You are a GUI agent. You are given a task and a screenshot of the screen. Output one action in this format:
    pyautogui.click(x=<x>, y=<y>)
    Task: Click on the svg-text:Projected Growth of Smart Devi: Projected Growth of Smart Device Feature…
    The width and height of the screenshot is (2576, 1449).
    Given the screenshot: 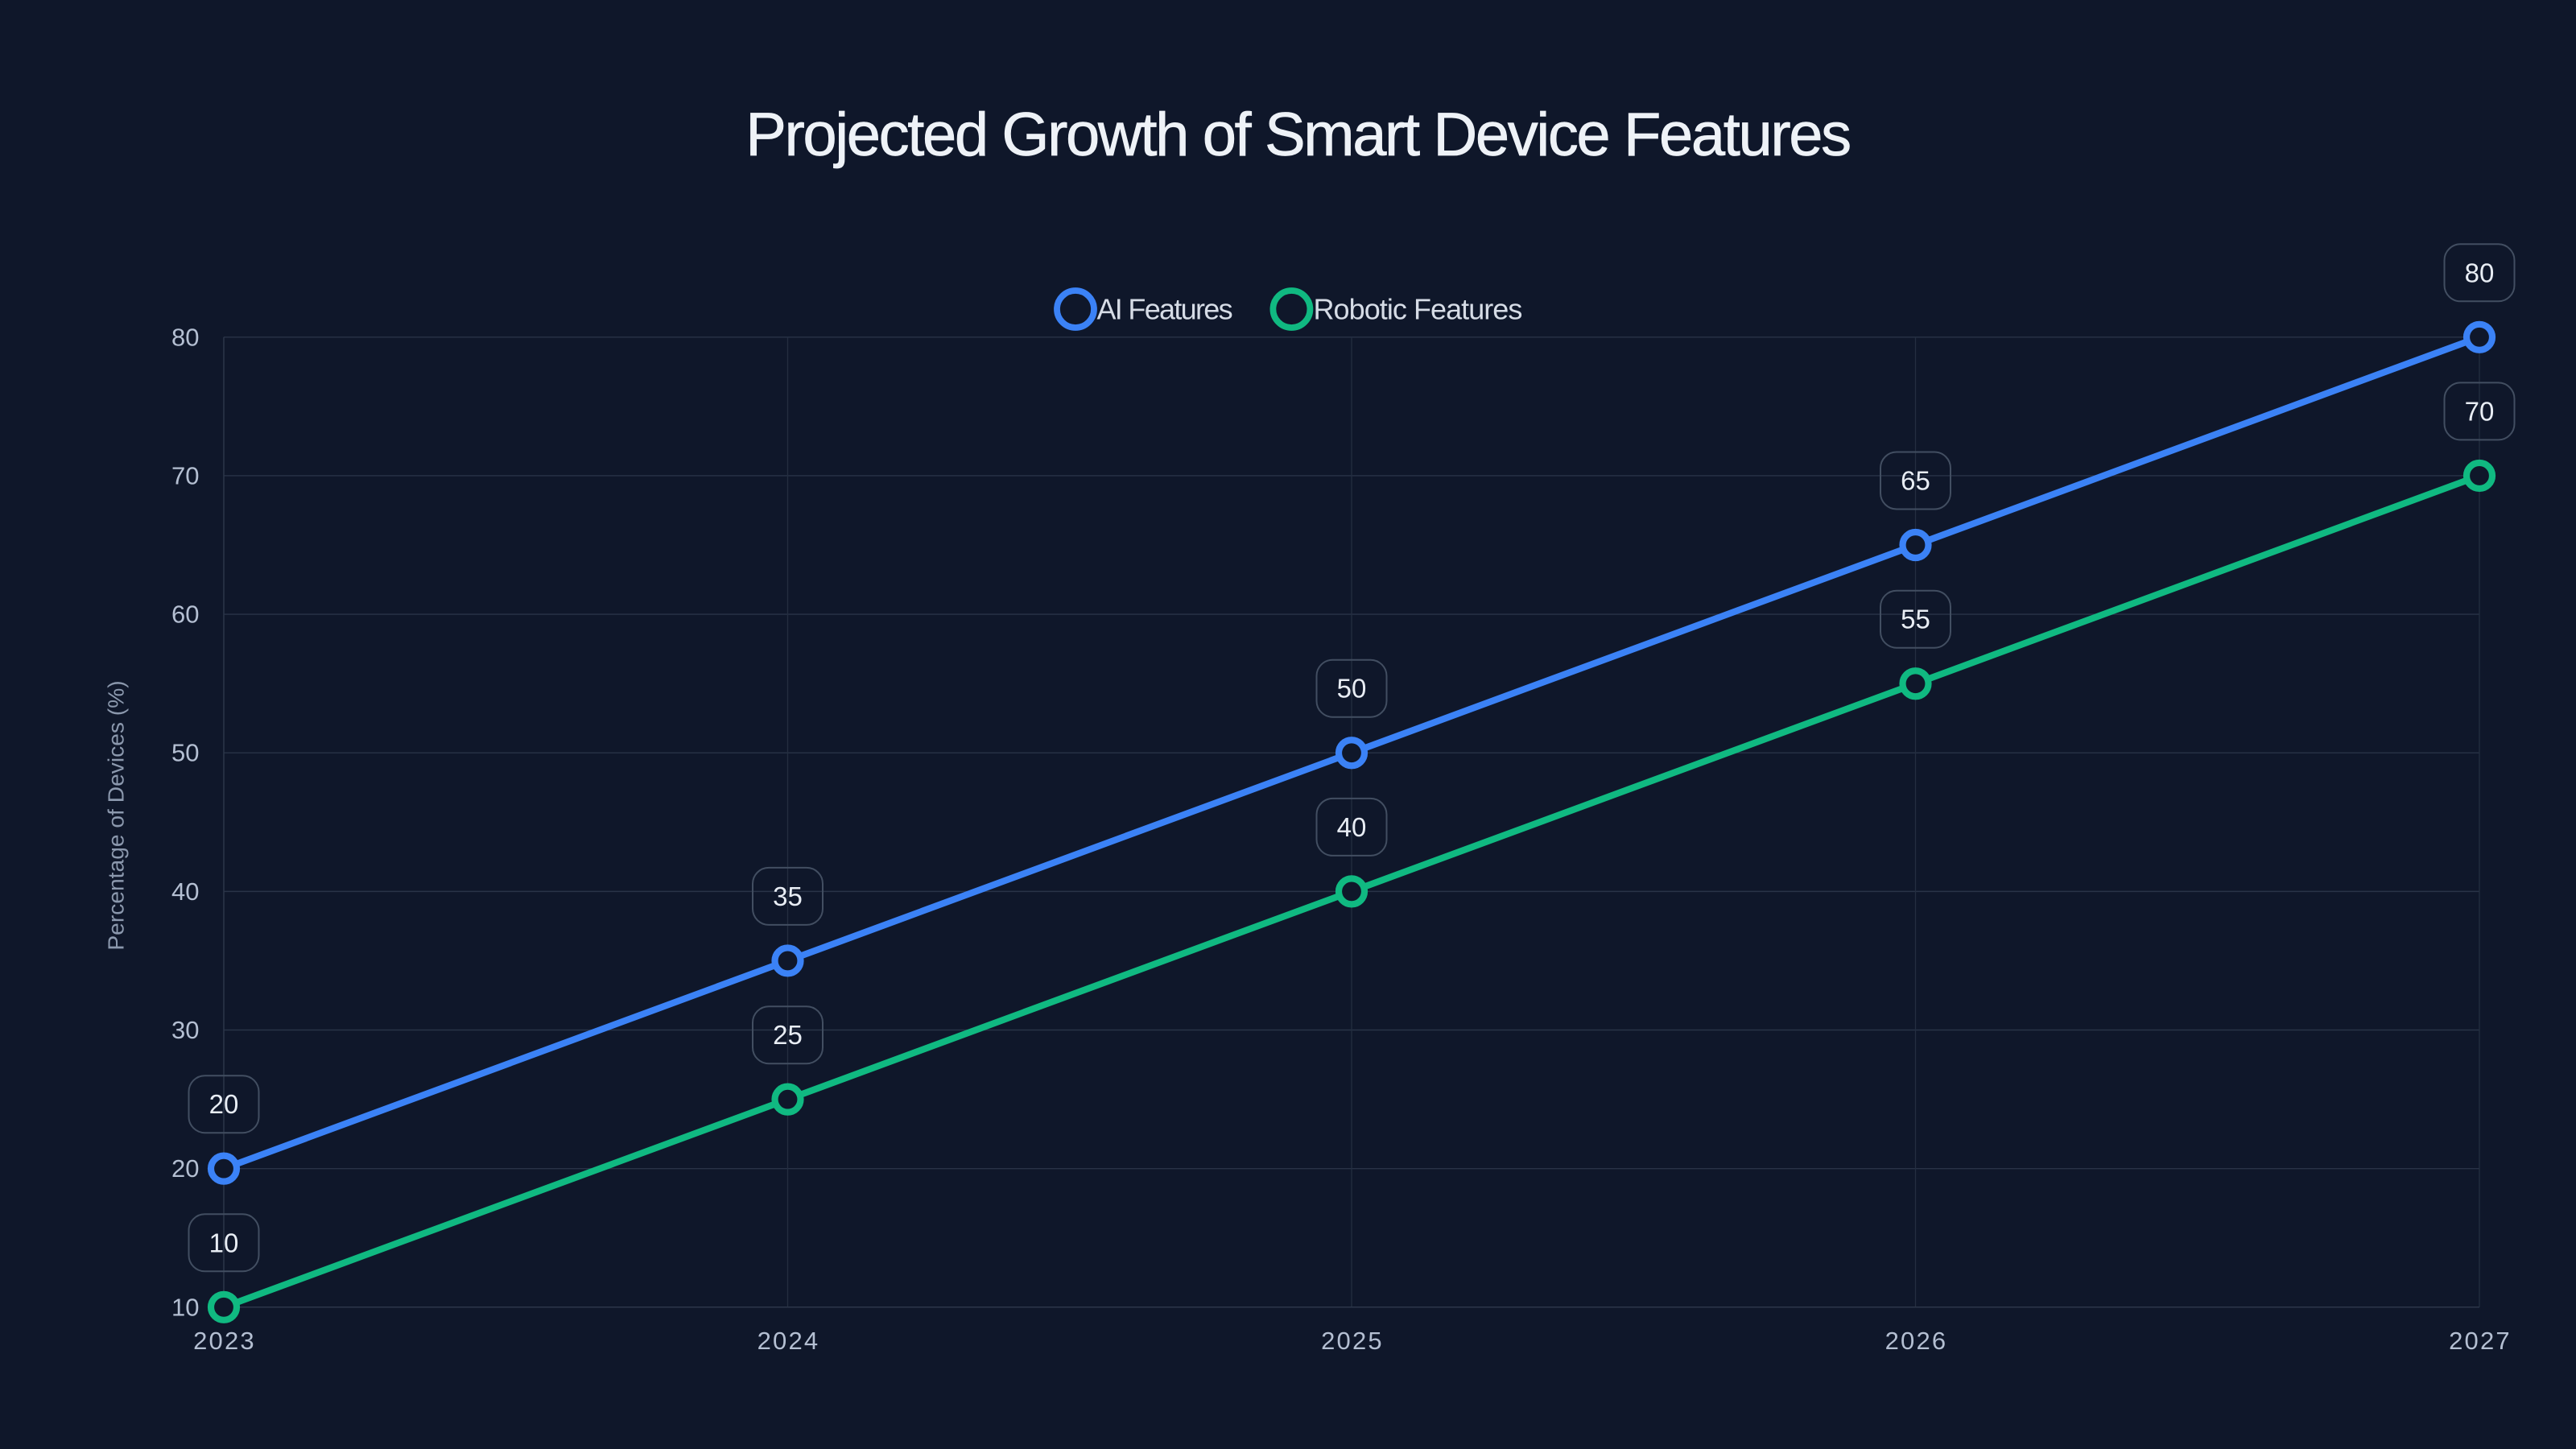 What is the action you would take?
    pyautogui.click(x=1297, y=135)
    